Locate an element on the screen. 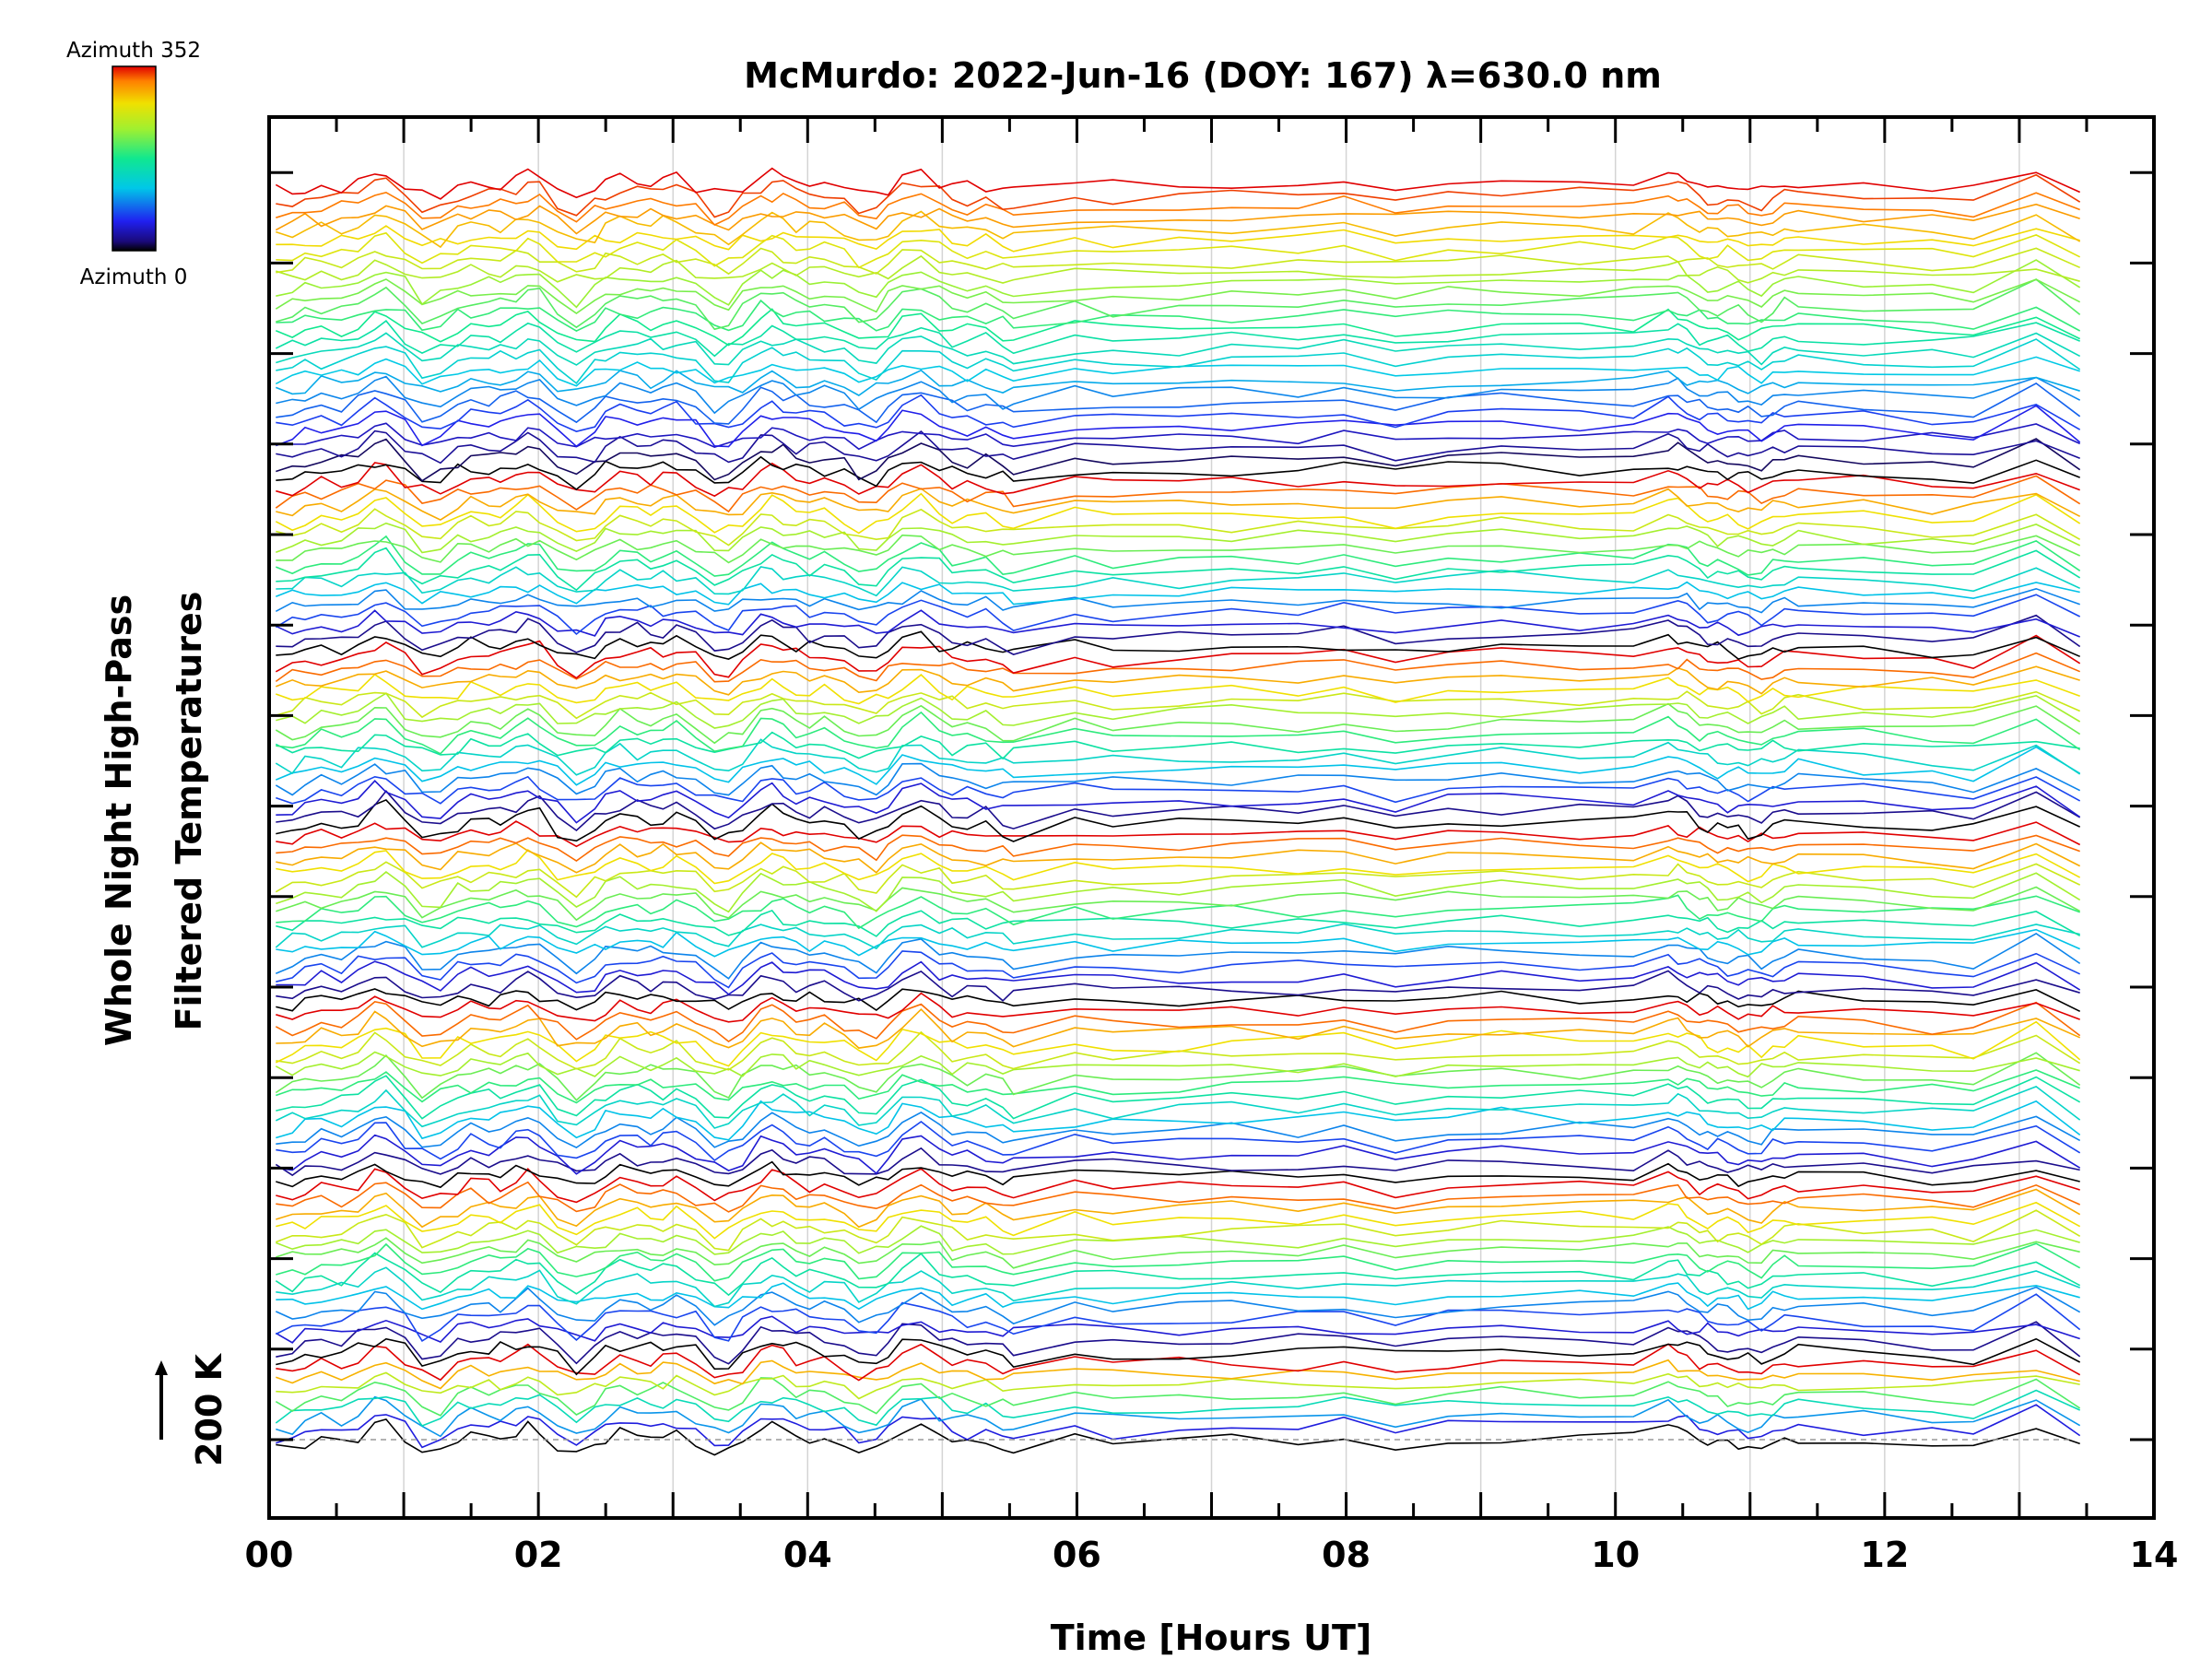  x-tick-label: 06 is located at coordinates (1077, 1555).